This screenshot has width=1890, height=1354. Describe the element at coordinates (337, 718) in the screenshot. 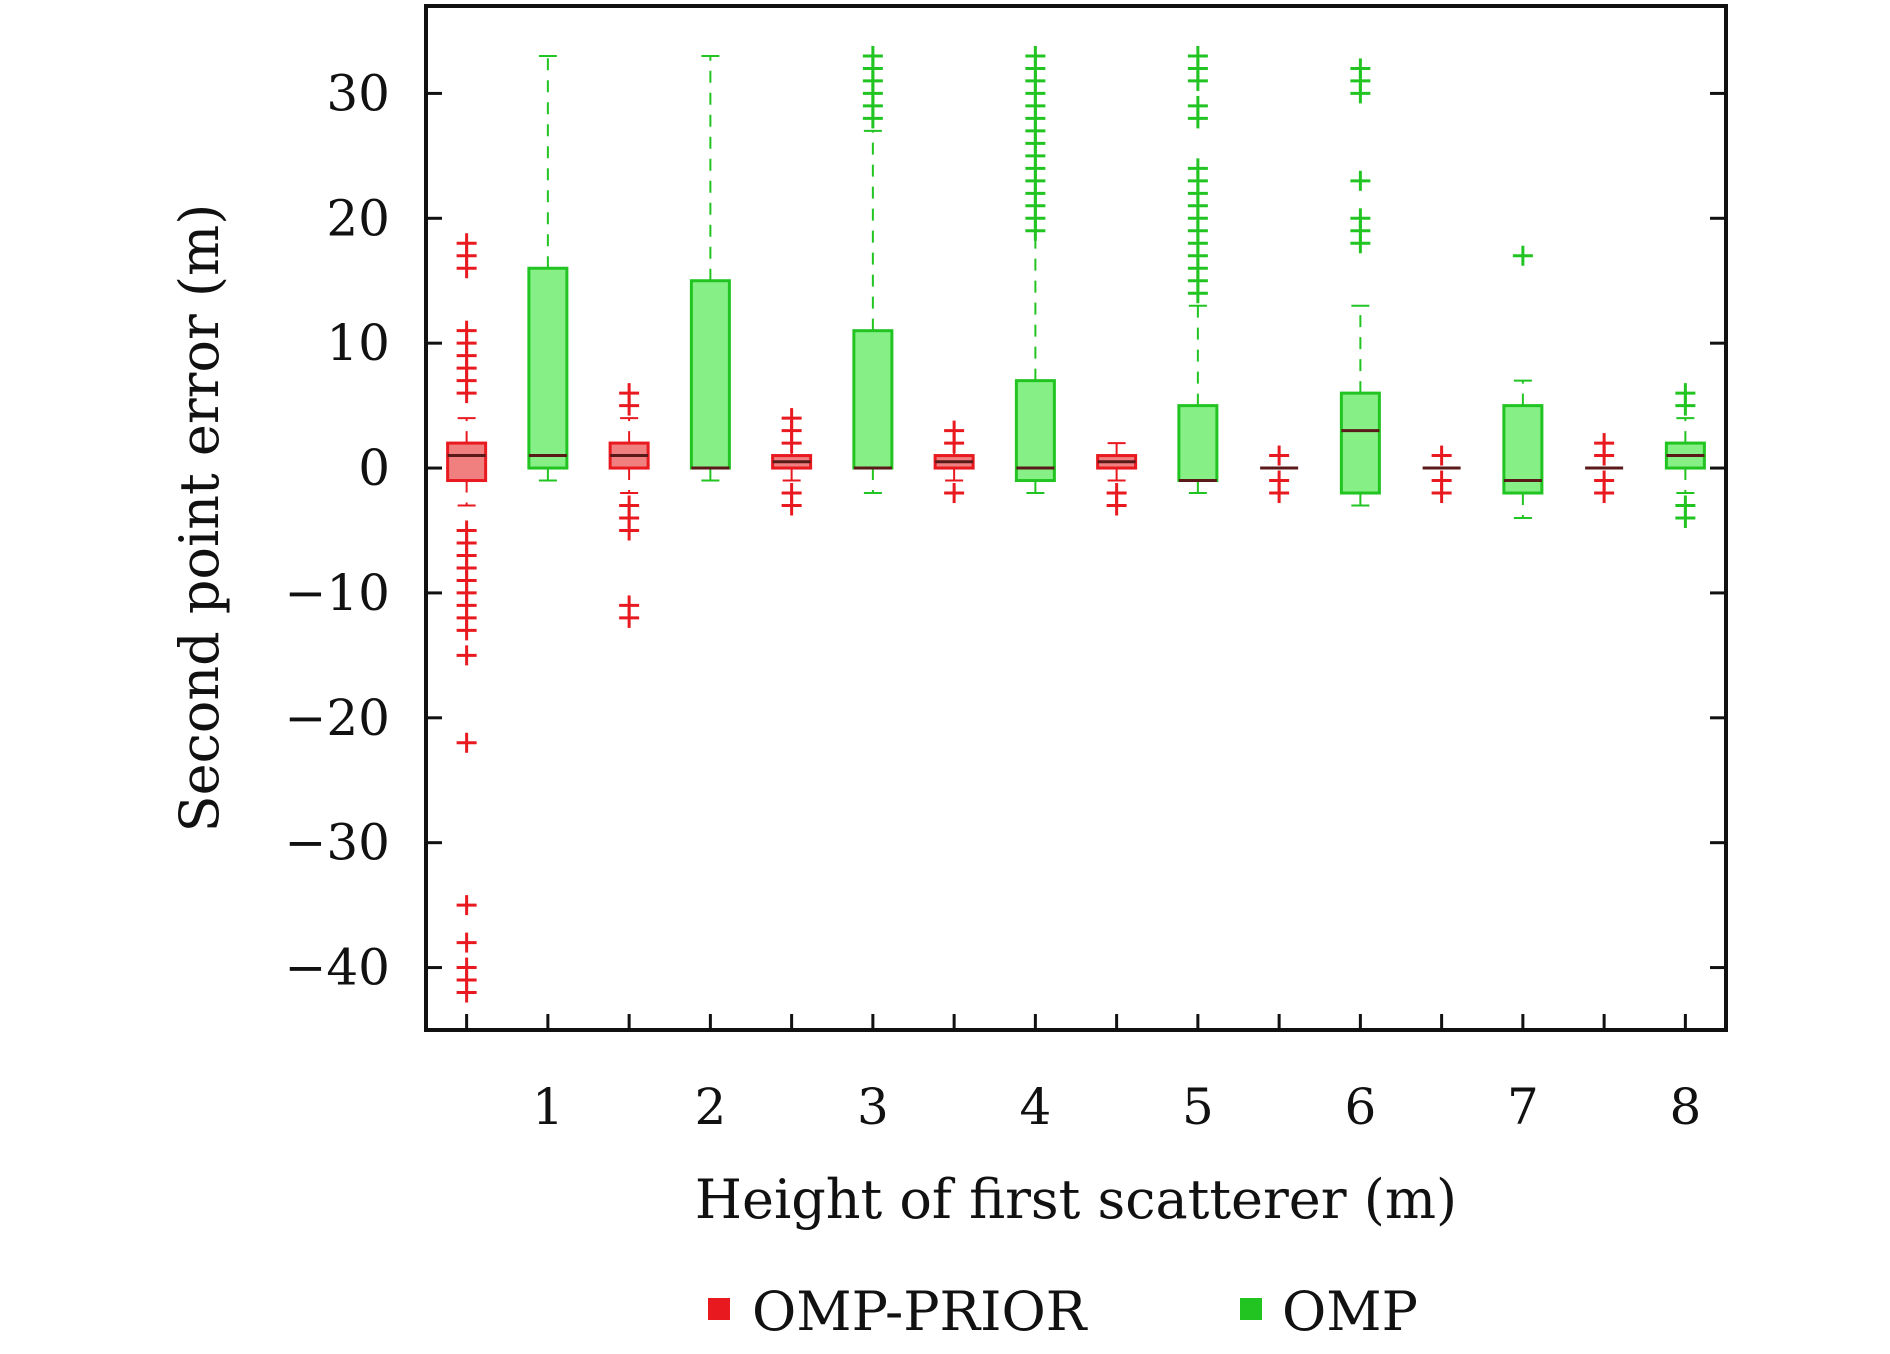

I see `y-tick-label: −20` at that location.